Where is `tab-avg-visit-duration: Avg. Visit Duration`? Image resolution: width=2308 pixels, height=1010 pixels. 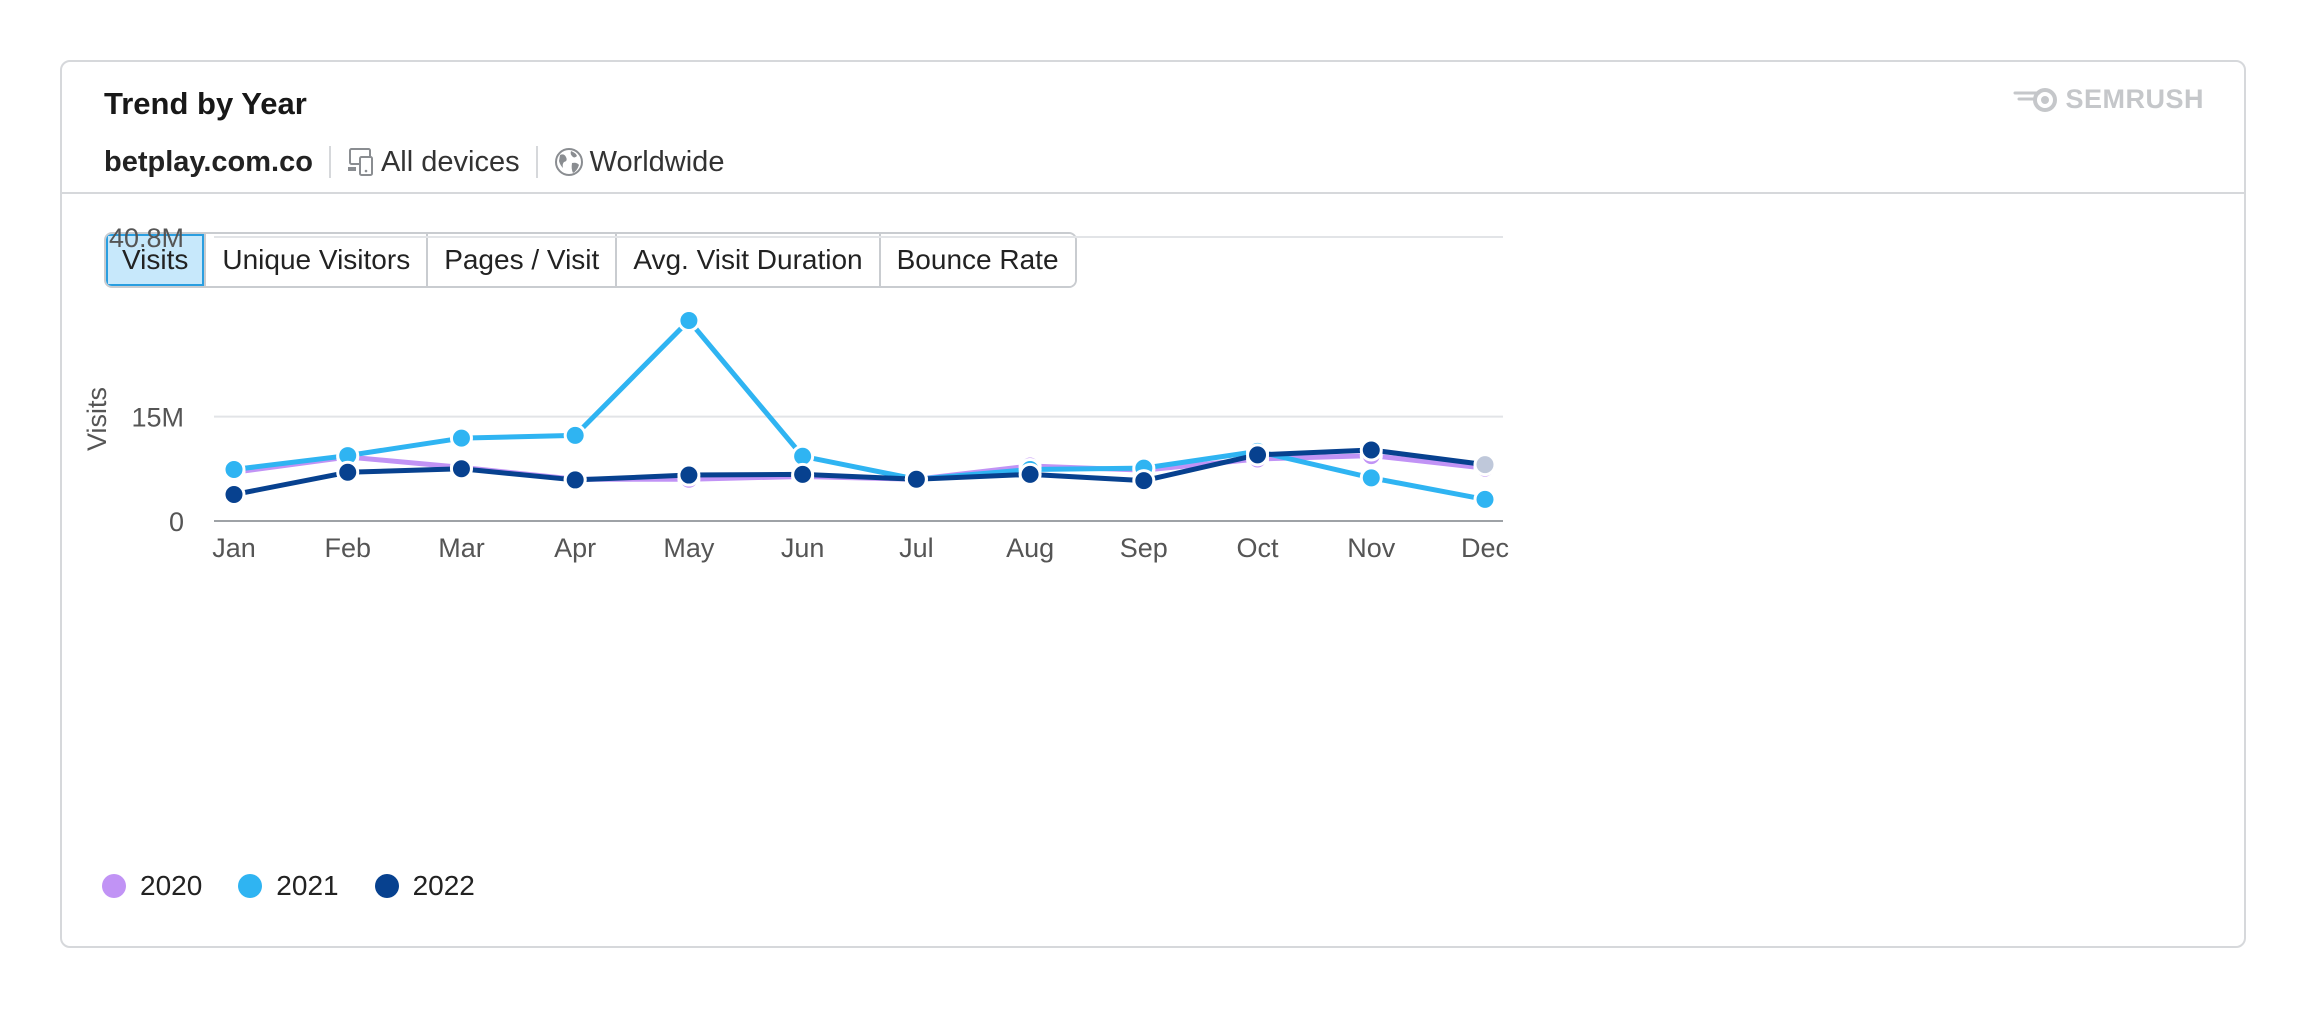 tab-avg-visit-duration: Avg. Visit Duration is located at coordinates (749, 260).